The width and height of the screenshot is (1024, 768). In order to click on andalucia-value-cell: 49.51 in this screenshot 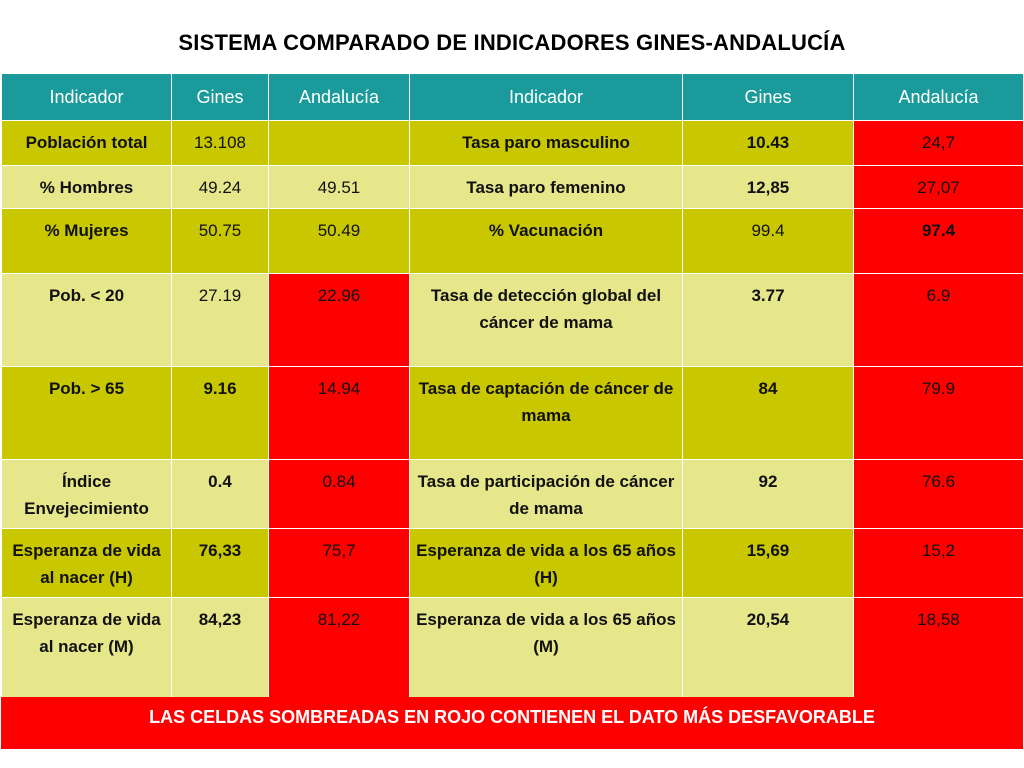, I will do `click(339, 187)`.